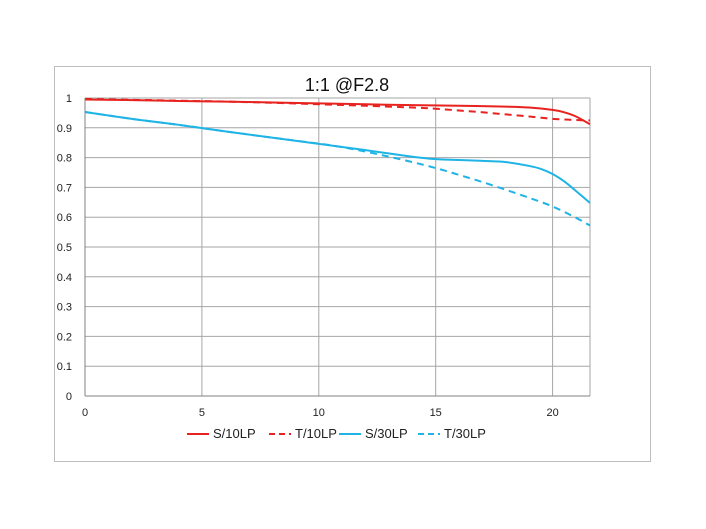 The image size is (706, 529). I want to click on legend-label: S/30LP, so click(386, 433).